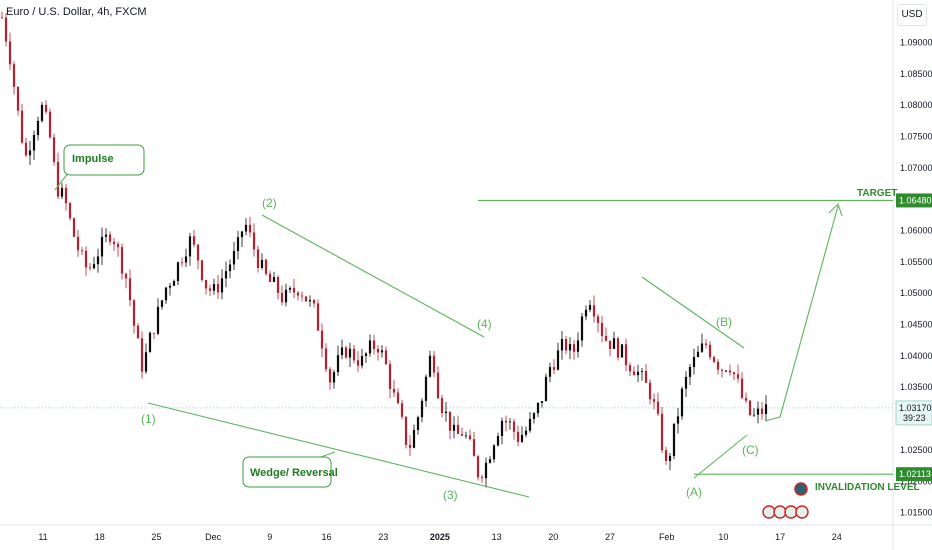 The height and width of the screenshot is (550, 932). Describe the element at coordinates (916, 325) in the screenshot. I see `price-tick-label: 1.04500` at that location.